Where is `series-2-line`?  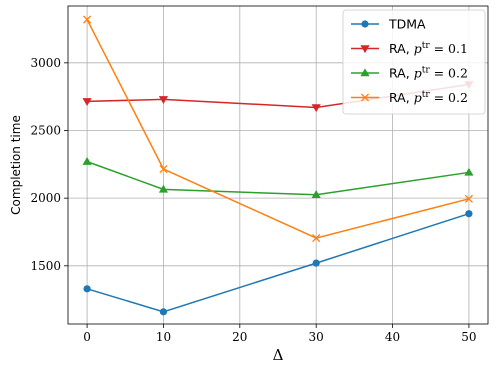 series-2-line is located at coordinates (278, 178).